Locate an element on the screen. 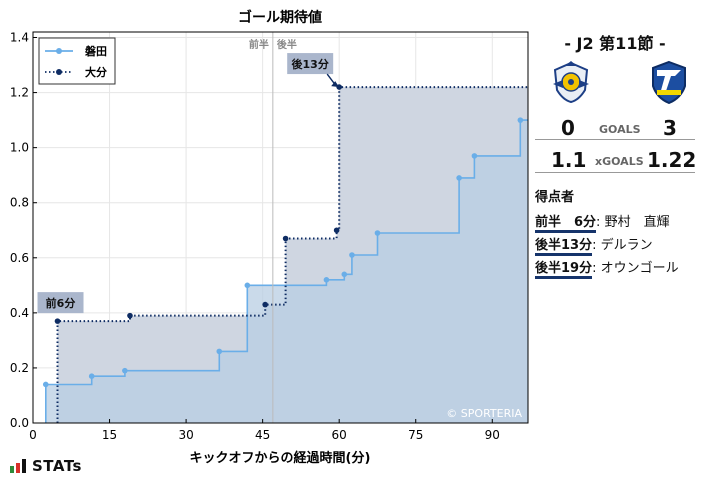 This screenshot has height=479, width=707. y-tick-label: 0.0 is located at coordinates (19, 423).